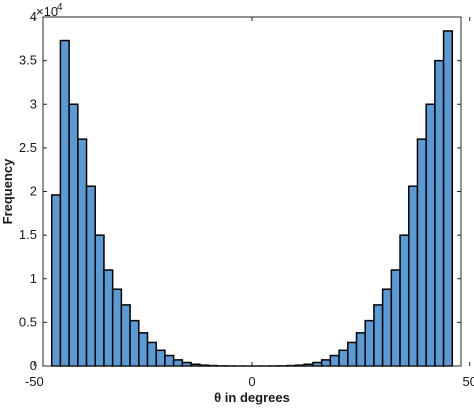 The height and width of the screenshot is (410, 474). What do you see at coordinates (34, 381) in the screenshot?
I see `x-tick-label: -50` at bounding box center [34, 381].